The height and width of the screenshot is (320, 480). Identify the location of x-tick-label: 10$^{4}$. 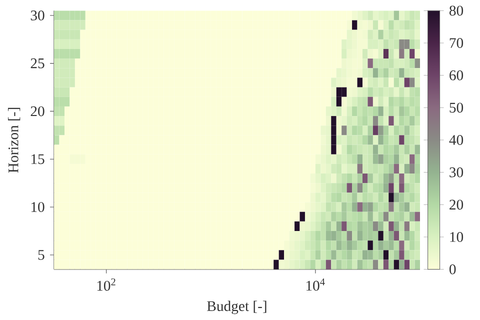
(315, 284).